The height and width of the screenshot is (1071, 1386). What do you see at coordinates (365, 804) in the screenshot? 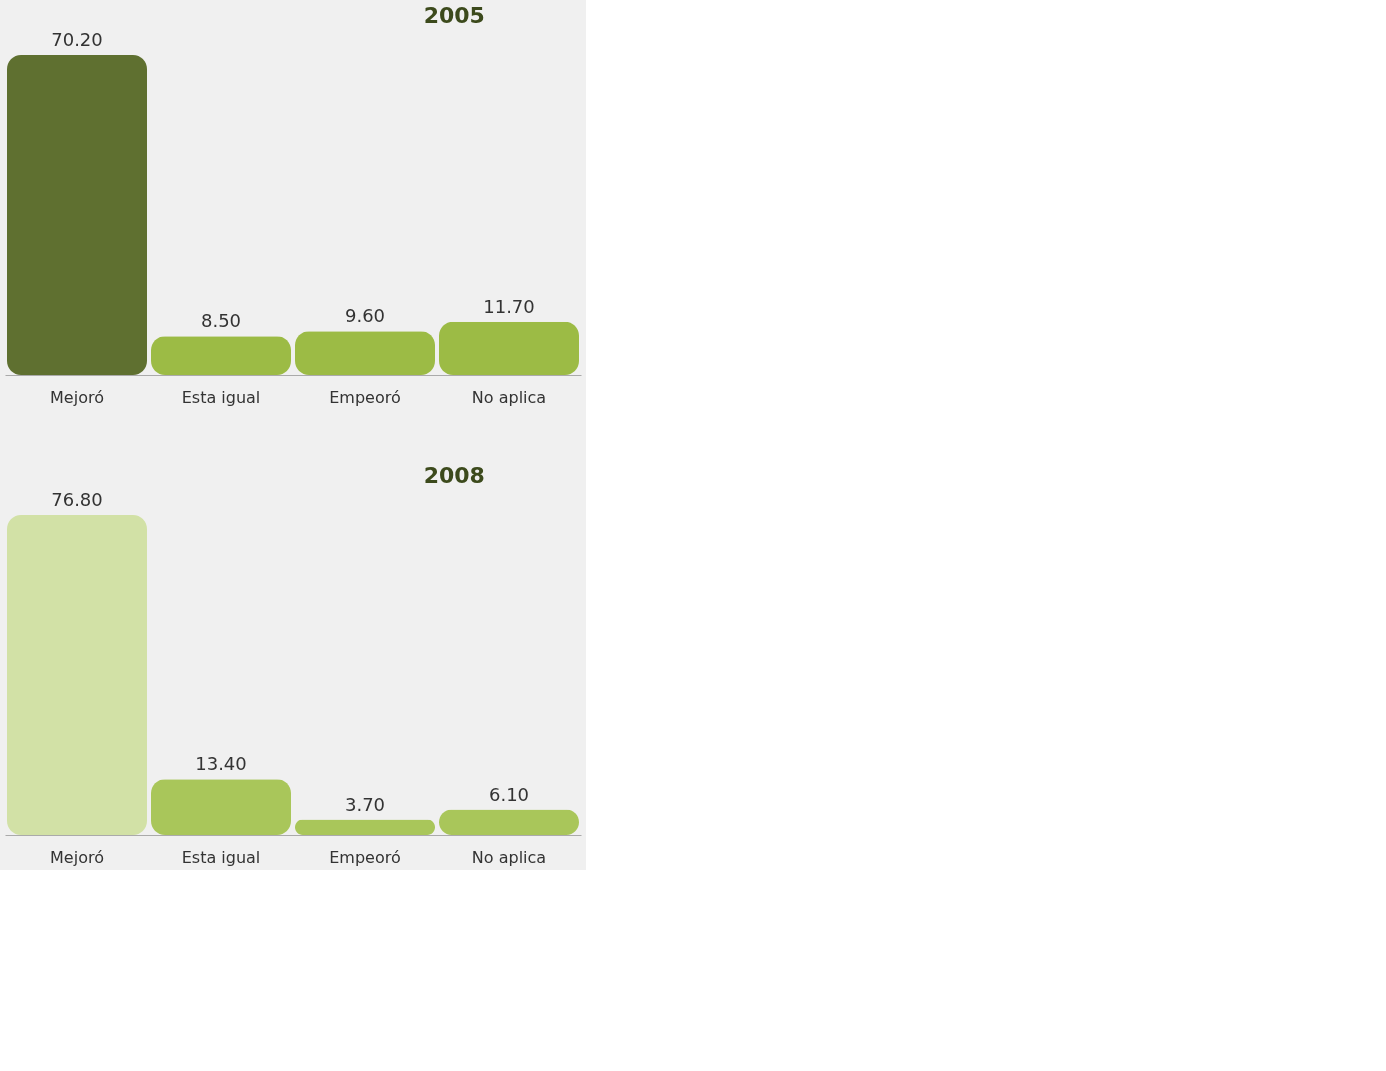
I see `data-label: 3.70` at bounding box center [365, 804].